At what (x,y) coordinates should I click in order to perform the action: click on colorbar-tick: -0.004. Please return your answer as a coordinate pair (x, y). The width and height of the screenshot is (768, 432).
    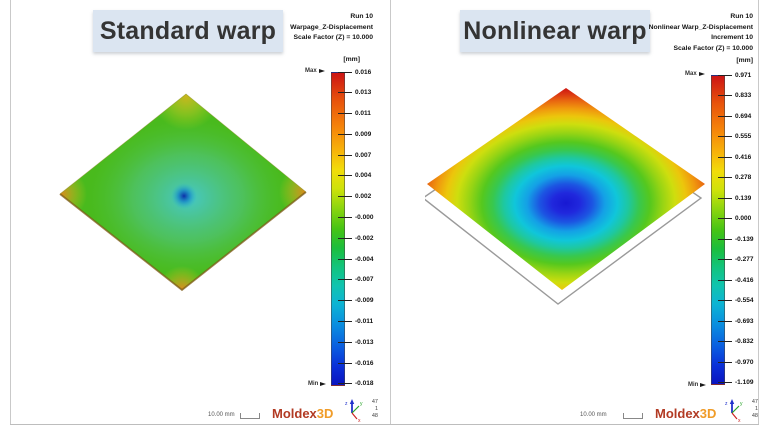
    Looking at the image, I should click on (356, 259).